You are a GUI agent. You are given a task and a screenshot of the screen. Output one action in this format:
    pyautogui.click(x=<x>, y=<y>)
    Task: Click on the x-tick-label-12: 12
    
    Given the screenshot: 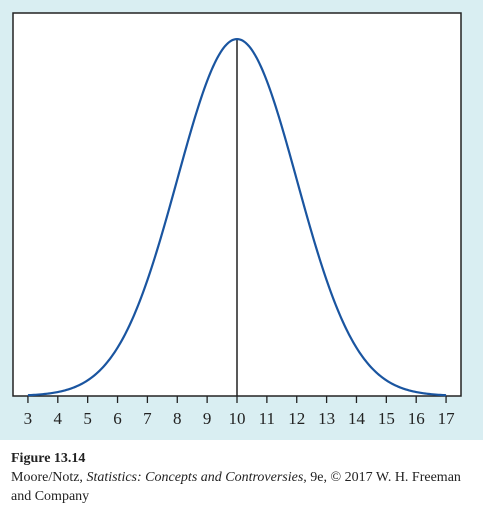 What is the action you would take?
    pyautogui.click(x=296, y=418)
    